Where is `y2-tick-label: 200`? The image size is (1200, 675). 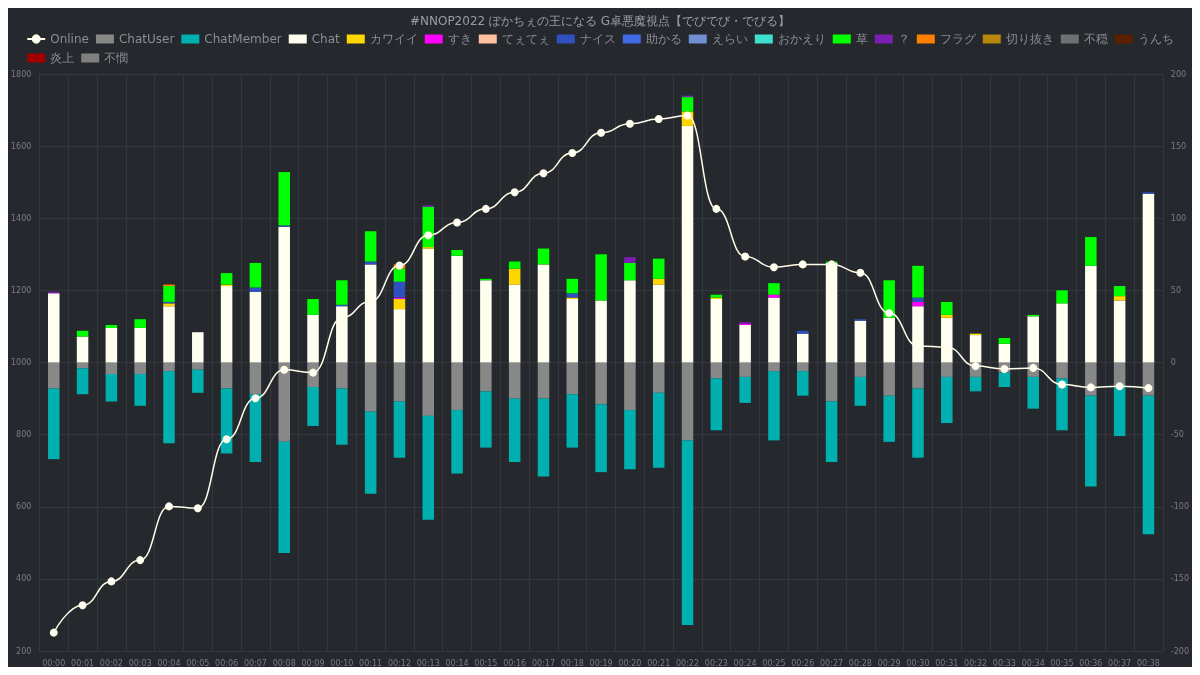 y2-tick-label: 200 is located at coordinates (1178, 74).